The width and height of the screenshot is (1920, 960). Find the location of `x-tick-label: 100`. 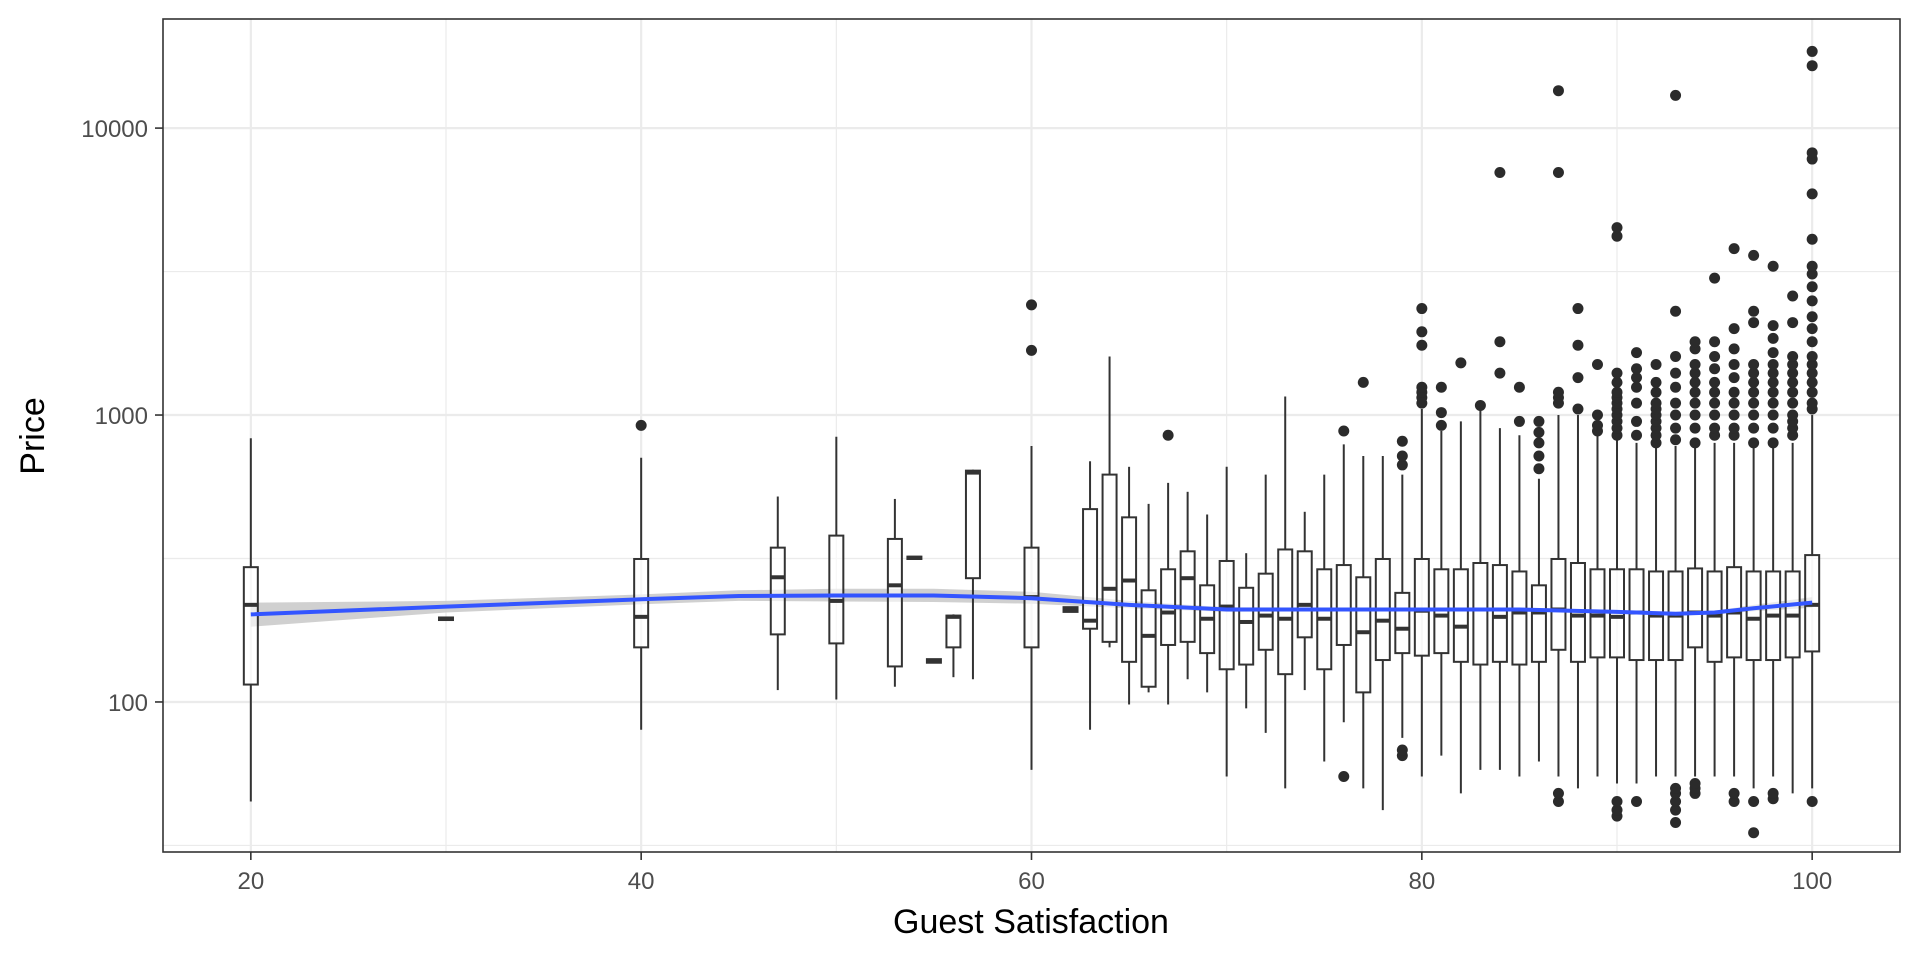

x-tick-label: 100 is located at coordinates (1812, 881).